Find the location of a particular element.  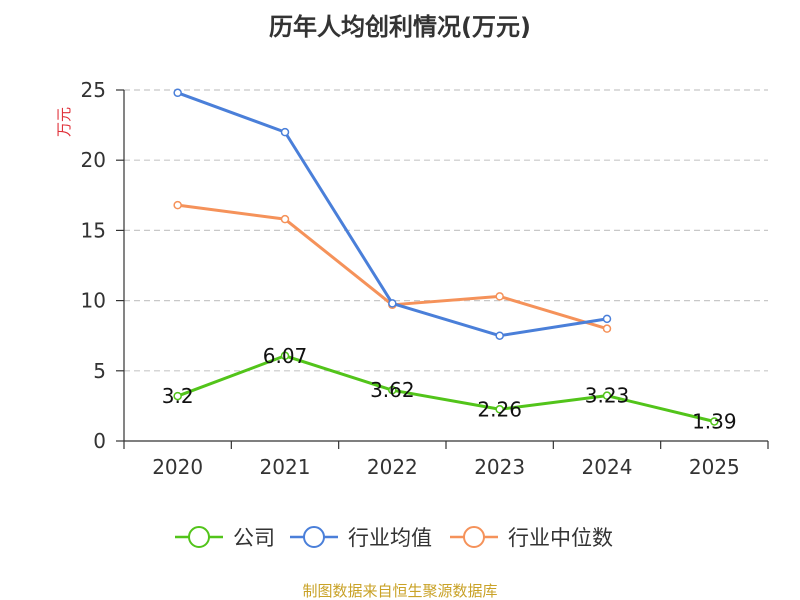

legend-label: 公司 is located at coordinates (254, 538).